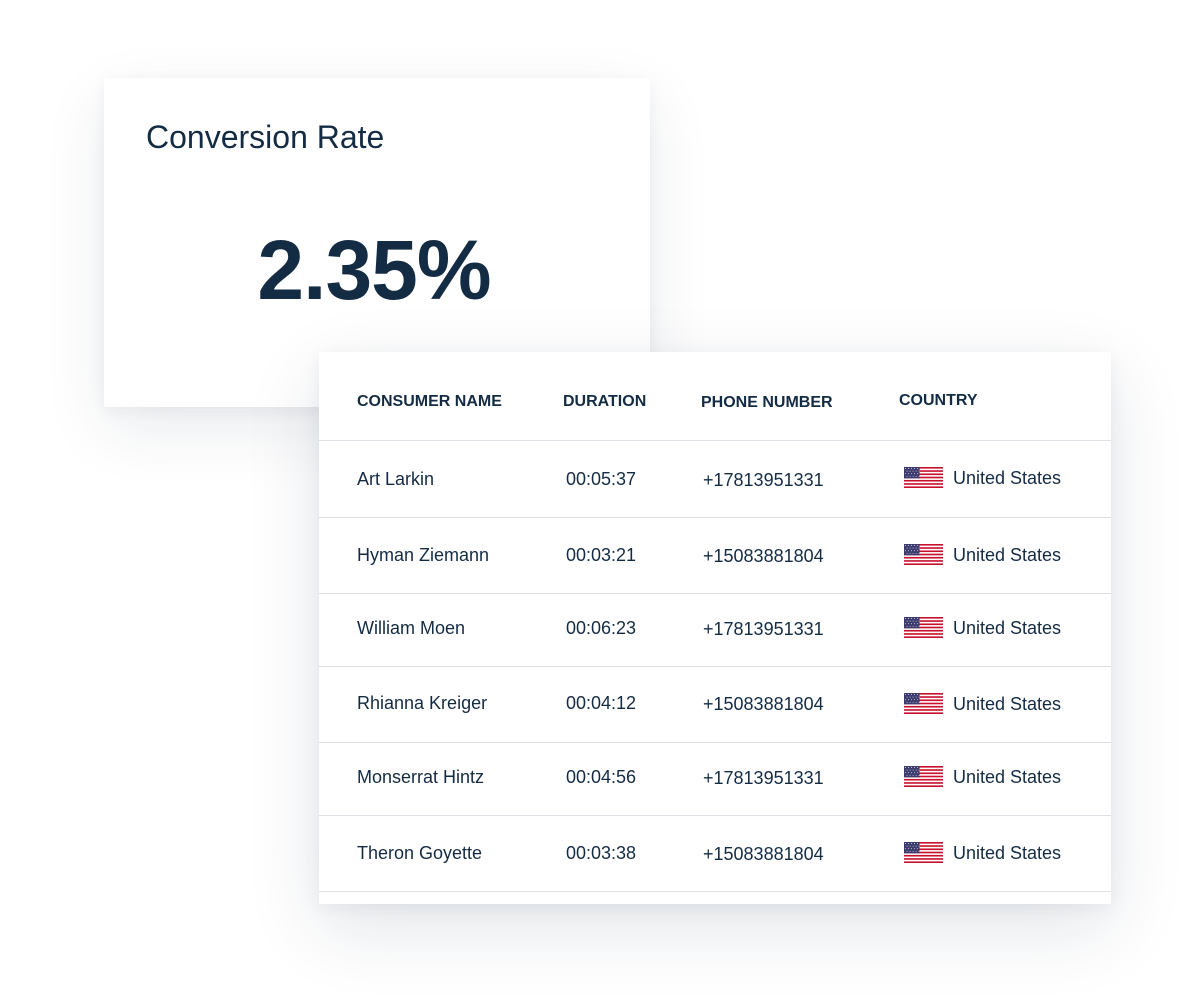 The image size is (1200, 1000). Describe the element at coordinates (601, 628) in the screenshot. I see `duration: 00:06:23` at that location.